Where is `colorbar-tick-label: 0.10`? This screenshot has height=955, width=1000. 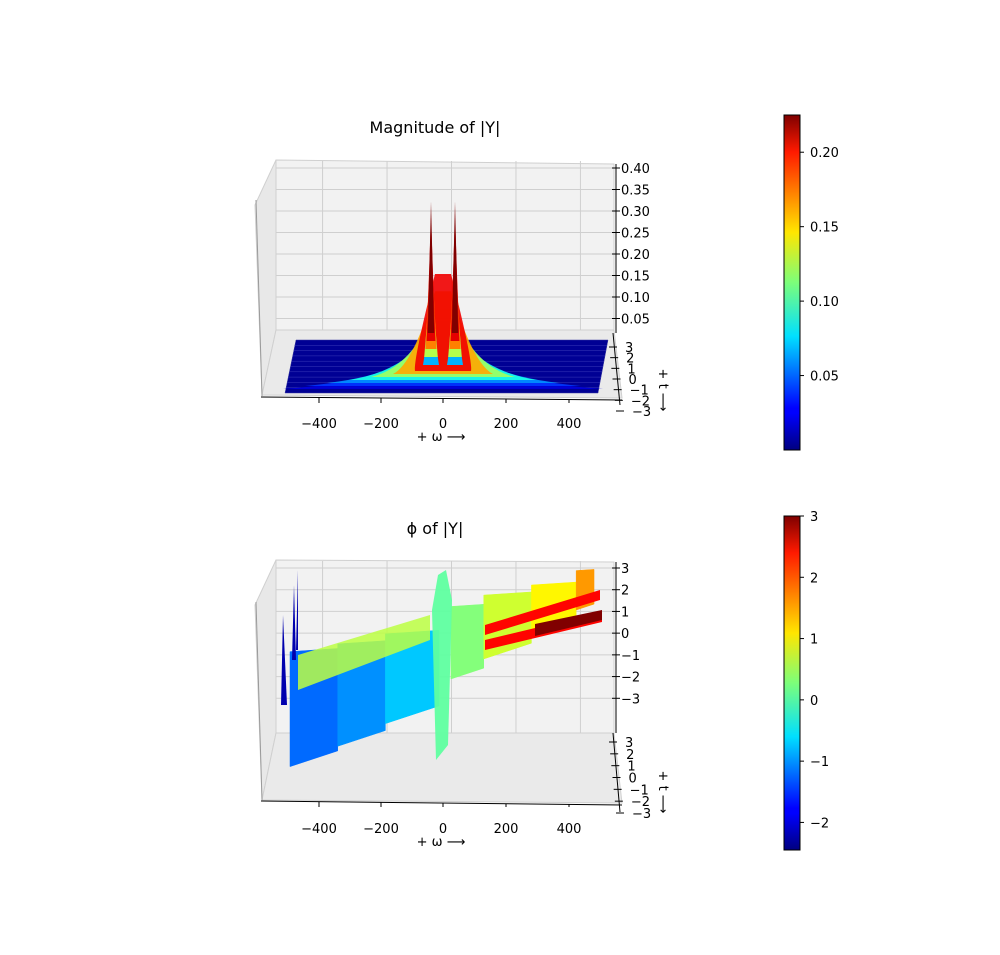 colorbar-tick-label: 0.10 is located at coordinates (824, 302).